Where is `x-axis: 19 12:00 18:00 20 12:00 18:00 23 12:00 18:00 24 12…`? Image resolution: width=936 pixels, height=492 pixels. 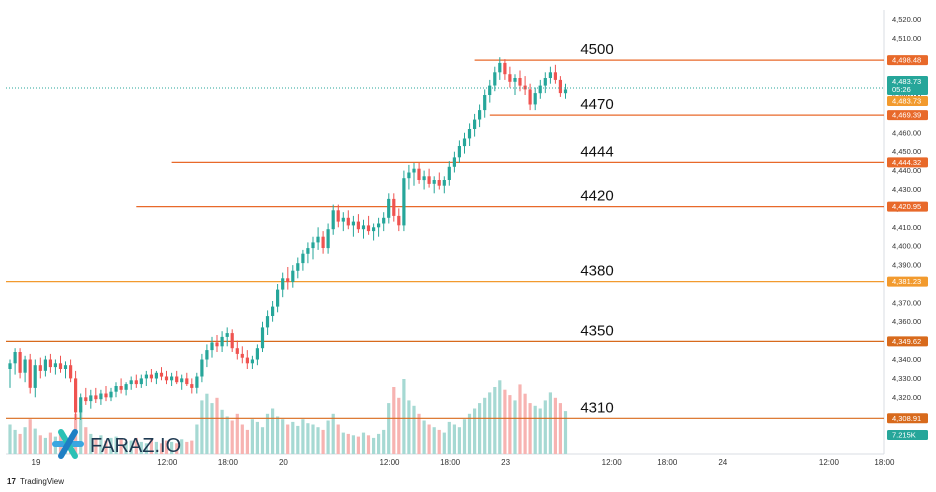 x-axis: 19 12:00 18:00 20 12:00 18:00 23 12:00 18:00 24 12… is located at coordinates (463, 462).